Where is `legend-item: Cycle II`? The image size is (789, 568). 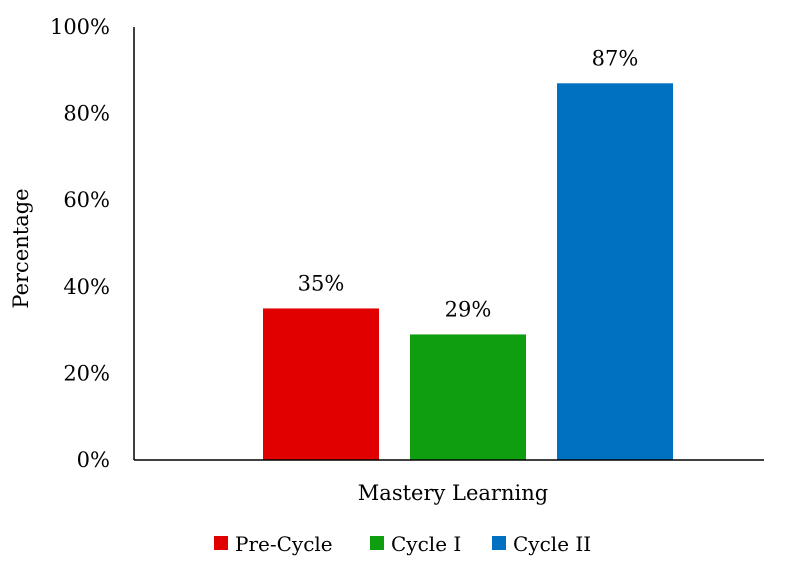
legend-item: Cycle II is located at coordinates (541, 544).